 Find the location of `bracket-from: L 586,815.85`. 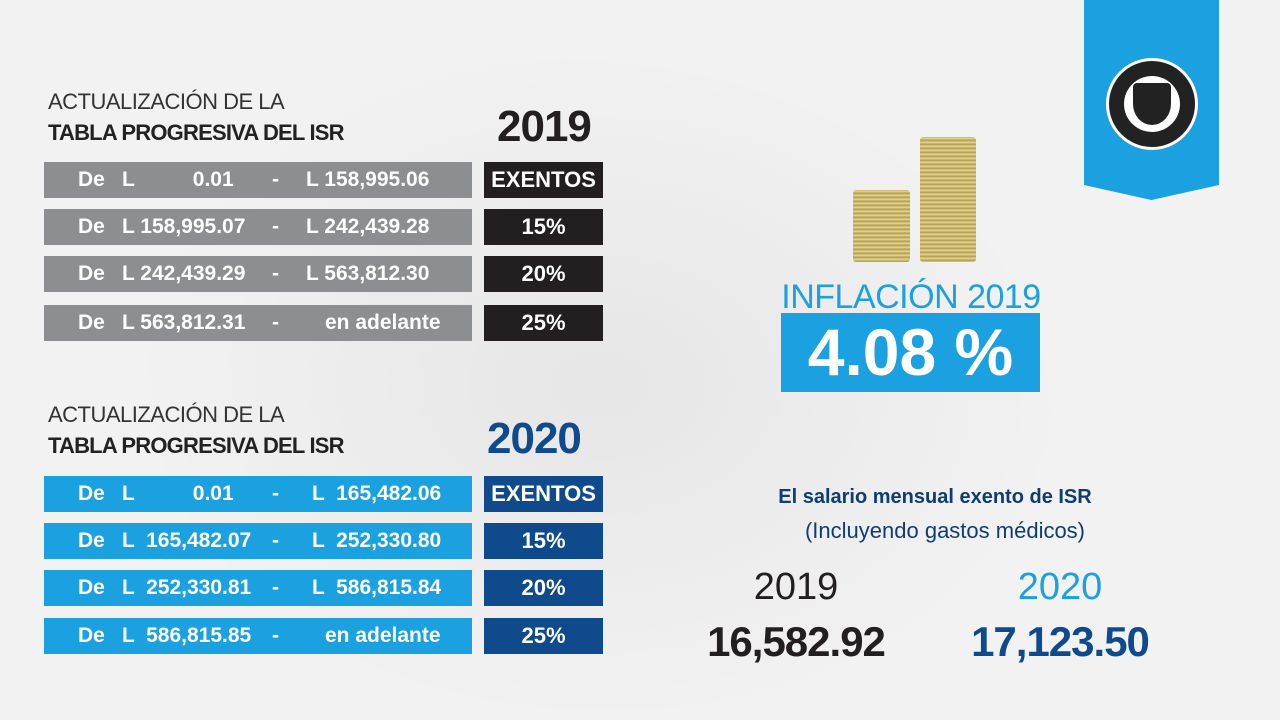

bracket-from: L 586,815.85 is located at coordinates (187, 635).